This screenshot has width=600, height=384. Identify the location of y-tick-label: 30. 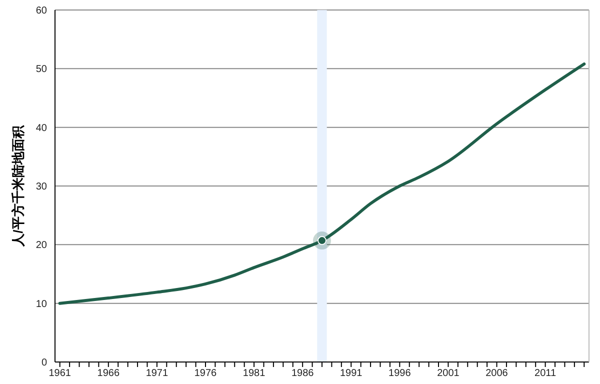
(42, 187).